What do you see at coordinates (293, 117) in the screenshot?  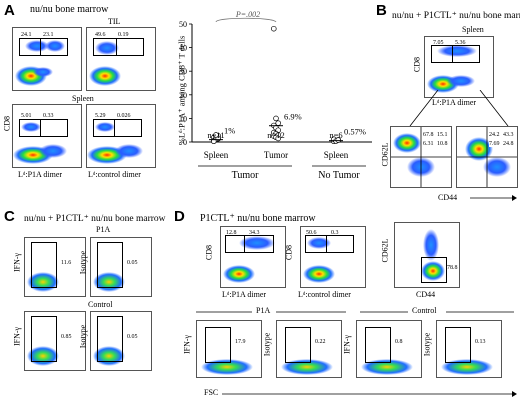 I see `mean-label: 6.9%` at bounding box center [293, 117].